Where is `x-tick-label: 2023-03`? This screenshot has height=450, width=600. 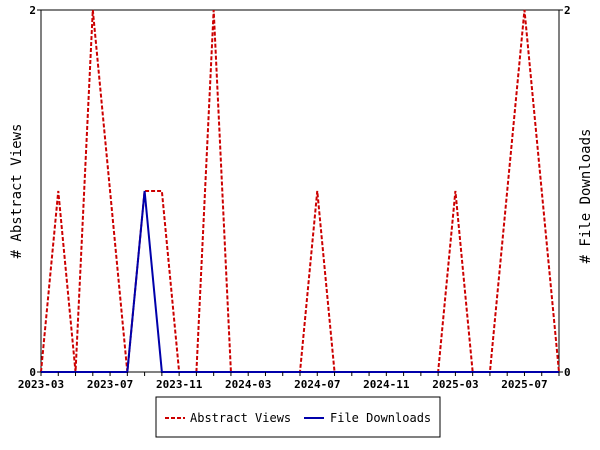
x-tick-label: 2023-03 is located at coordinates (41, 384).